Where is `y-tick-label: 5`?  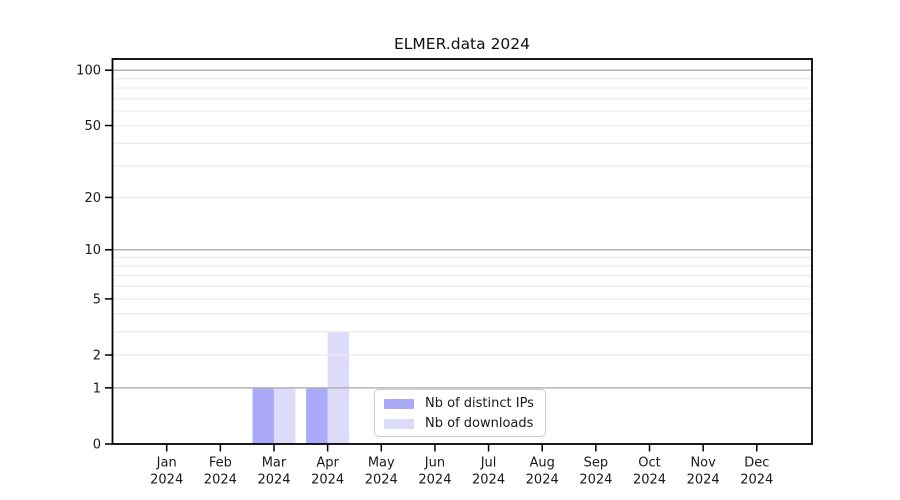
y-tick-label: 5 is located at coordinates (97, 299).